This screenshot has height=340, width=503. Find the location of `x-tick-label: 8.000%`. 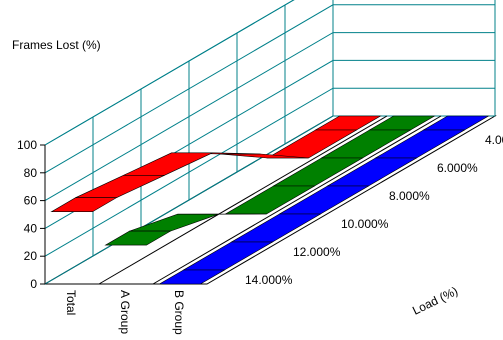

x-tick-label: 8.000% is located at coordinates (409, 196).